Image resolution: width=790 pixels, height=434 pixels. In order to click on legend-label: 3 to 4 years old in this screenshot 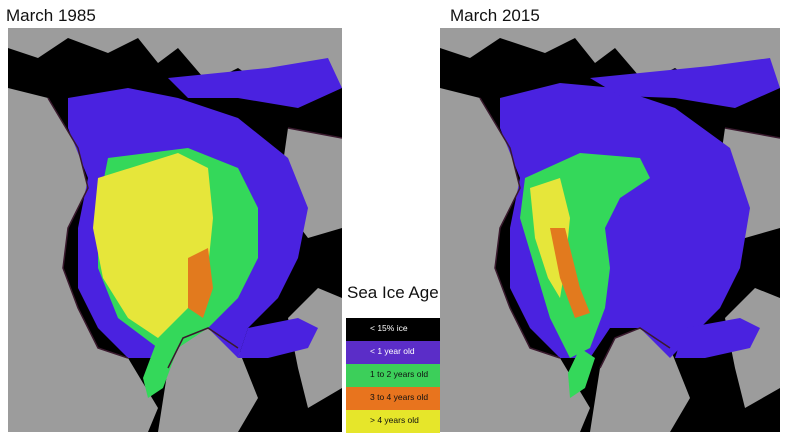, I will do `click(399, 397)`.